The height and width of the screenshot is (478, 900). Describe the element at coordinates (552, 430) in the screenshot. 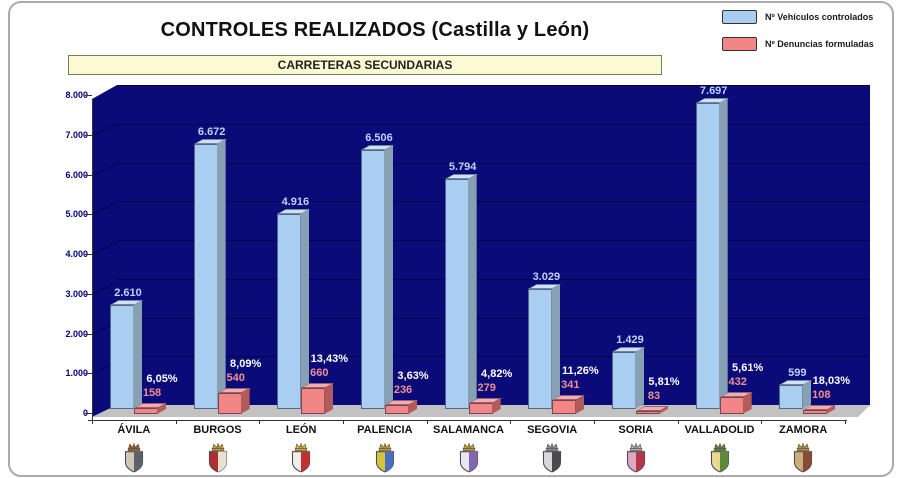

I see `category-label: SEGOVIA` at that location.